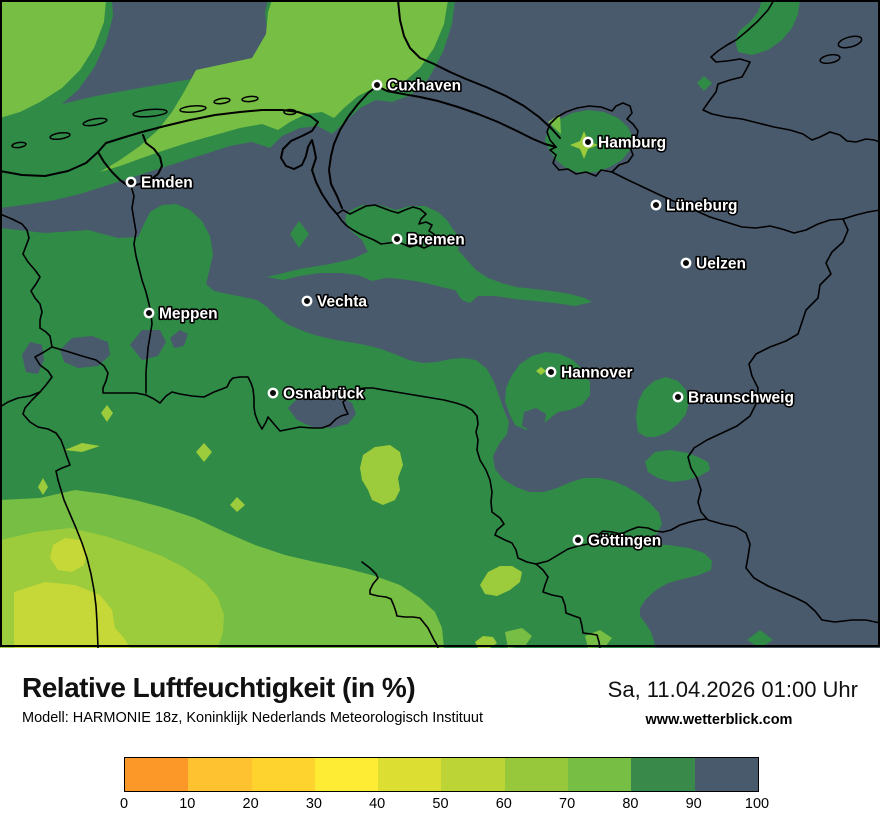 This screenshot has width=880, height=830. I want to click on region-diamond-vechta, so click(299, 234).